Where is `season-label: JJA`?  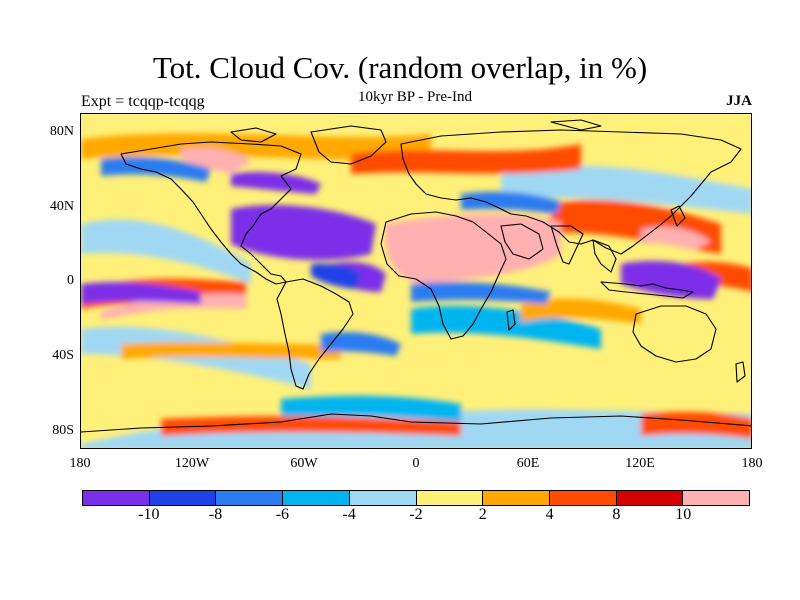 season-label: JJA is located at coordinates (739, 101).